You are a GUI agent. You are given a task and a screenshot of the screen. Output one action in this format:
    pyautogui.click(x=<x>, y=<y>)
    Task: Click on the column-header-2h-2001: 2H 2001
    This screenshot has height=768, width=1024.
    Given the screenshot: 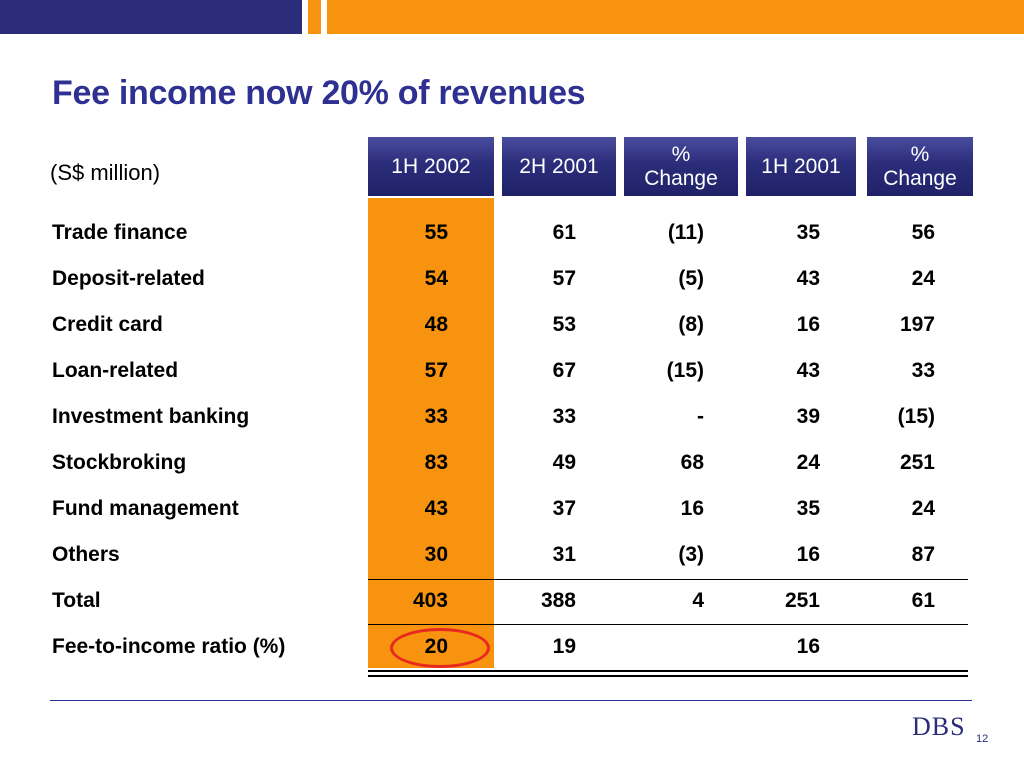 What is the action you would take?
    pyautogui.click(x=559, y=166)
    